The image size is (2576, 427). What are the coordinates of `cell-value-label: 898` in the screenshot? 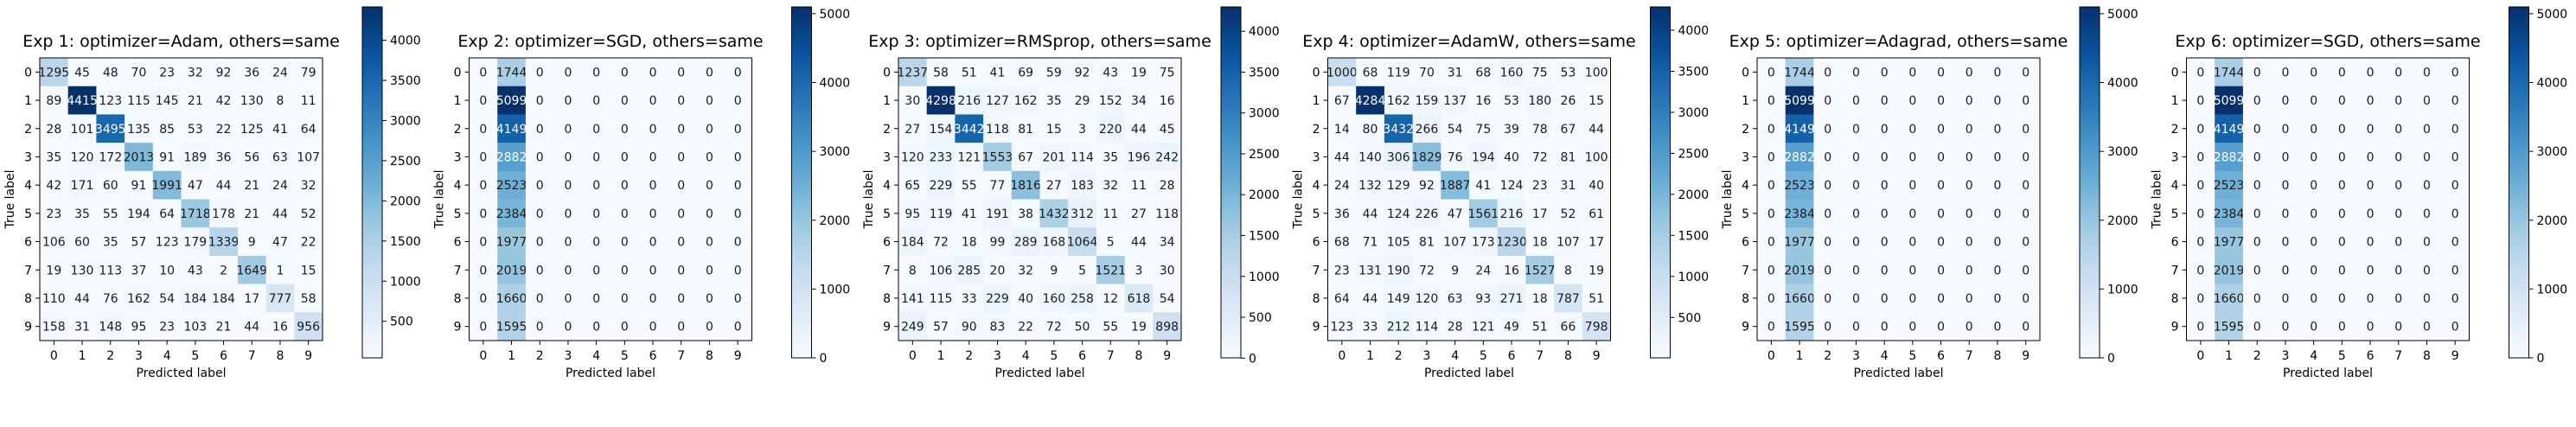 It's located at (1167, 328).